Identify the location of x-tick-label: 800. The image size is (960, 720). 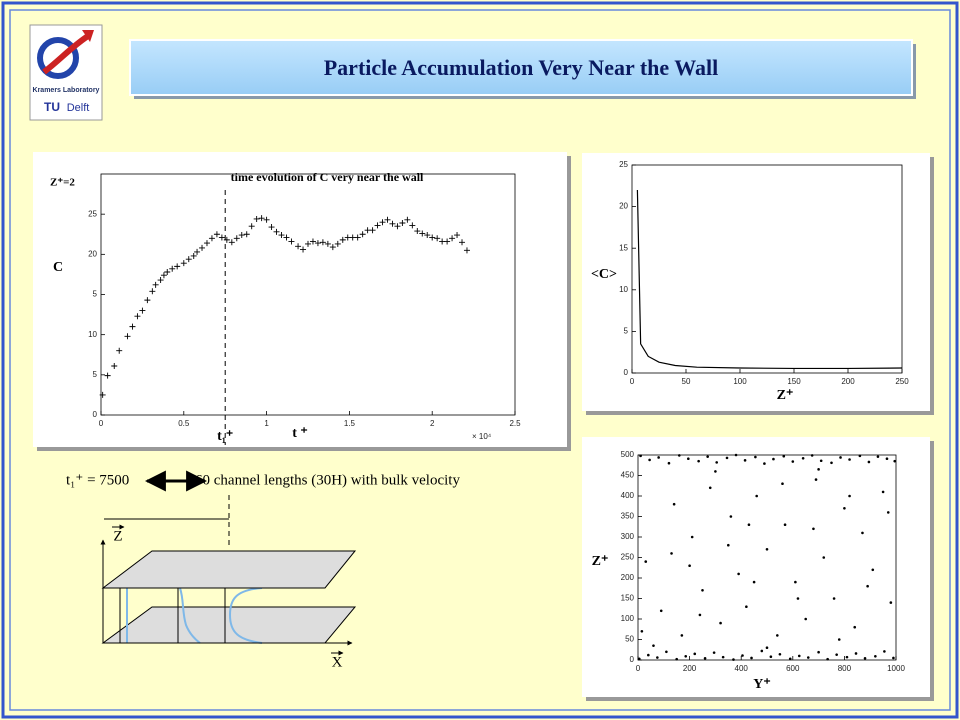
(845, 668).